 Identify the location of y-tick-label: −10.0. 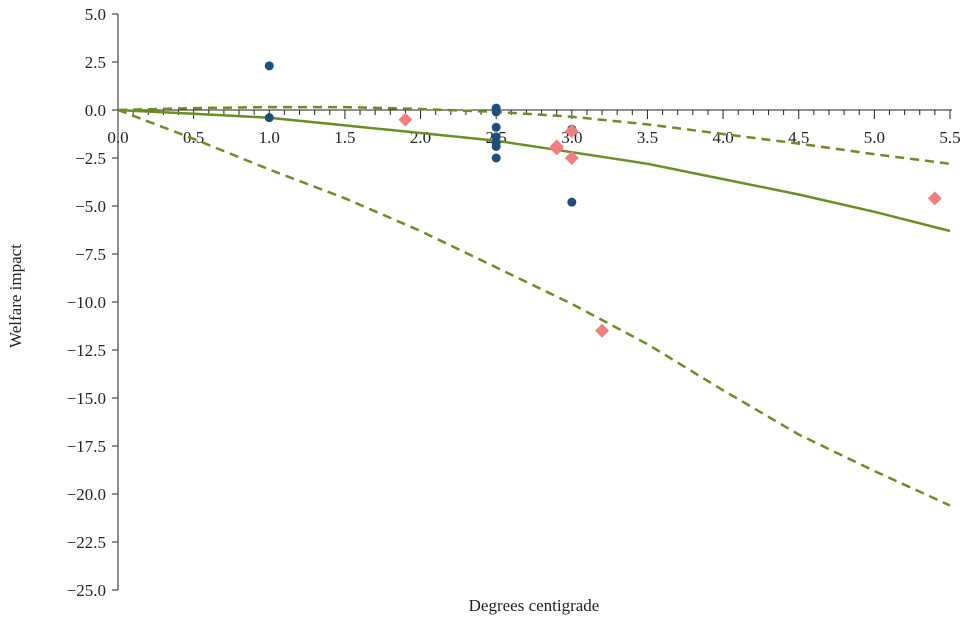
(86, 302).